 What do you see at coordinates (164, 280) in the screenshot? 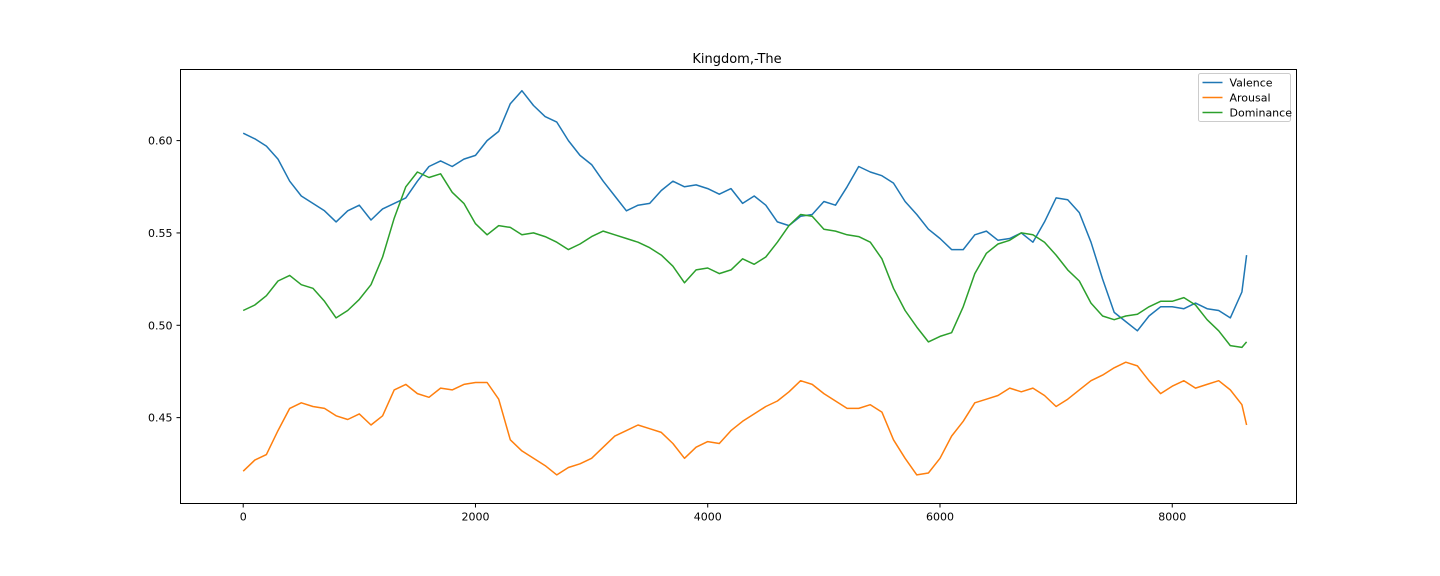
I see `y-axis: 0.45 0.50 0.55 0.60` at bounding box center [164, 280].